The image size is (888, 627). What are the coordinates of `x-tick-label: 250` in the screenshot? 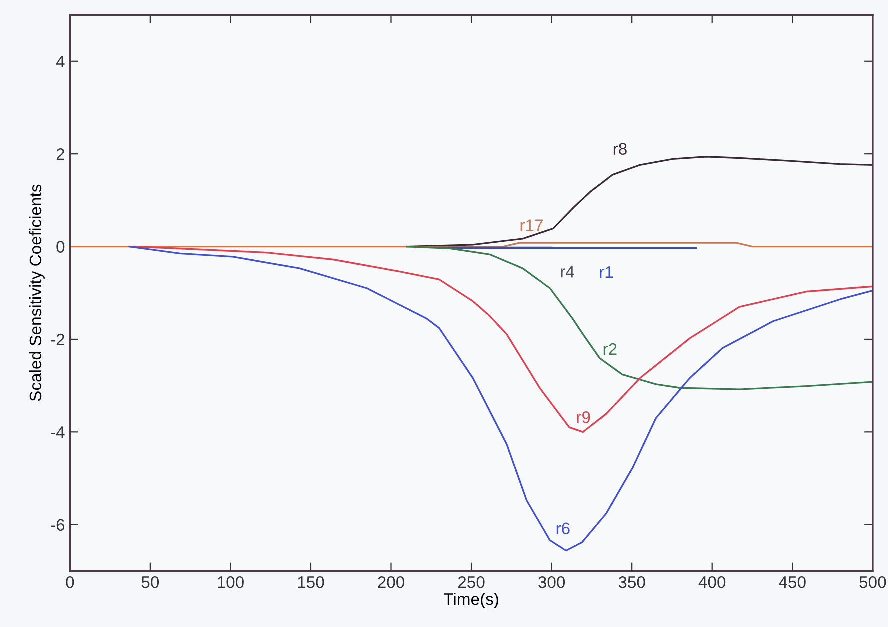 It's located at (471, 582).